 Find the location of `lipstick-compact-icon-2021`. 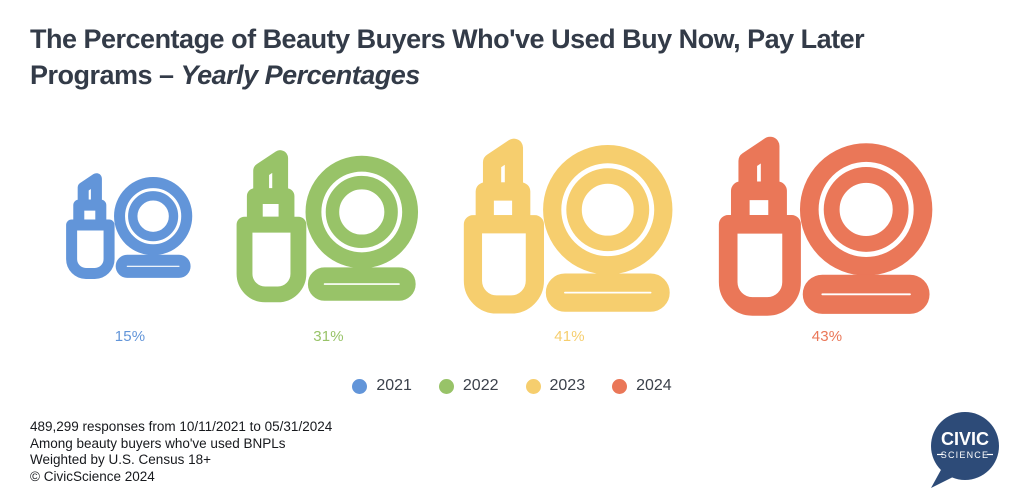

lipstick-compact-icon-2021 is located at coordinates (130, 226).